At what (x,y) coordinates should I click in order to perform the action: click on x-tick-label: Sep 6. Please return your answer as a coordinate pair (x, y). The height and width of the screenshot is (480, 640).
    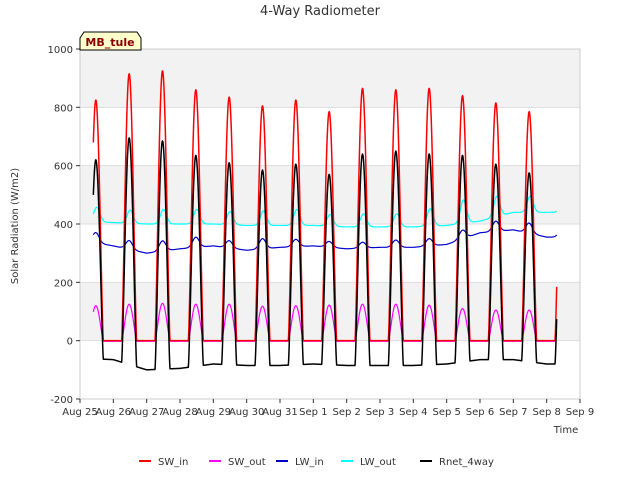
    Looking at the image, I should click on (480, 412).